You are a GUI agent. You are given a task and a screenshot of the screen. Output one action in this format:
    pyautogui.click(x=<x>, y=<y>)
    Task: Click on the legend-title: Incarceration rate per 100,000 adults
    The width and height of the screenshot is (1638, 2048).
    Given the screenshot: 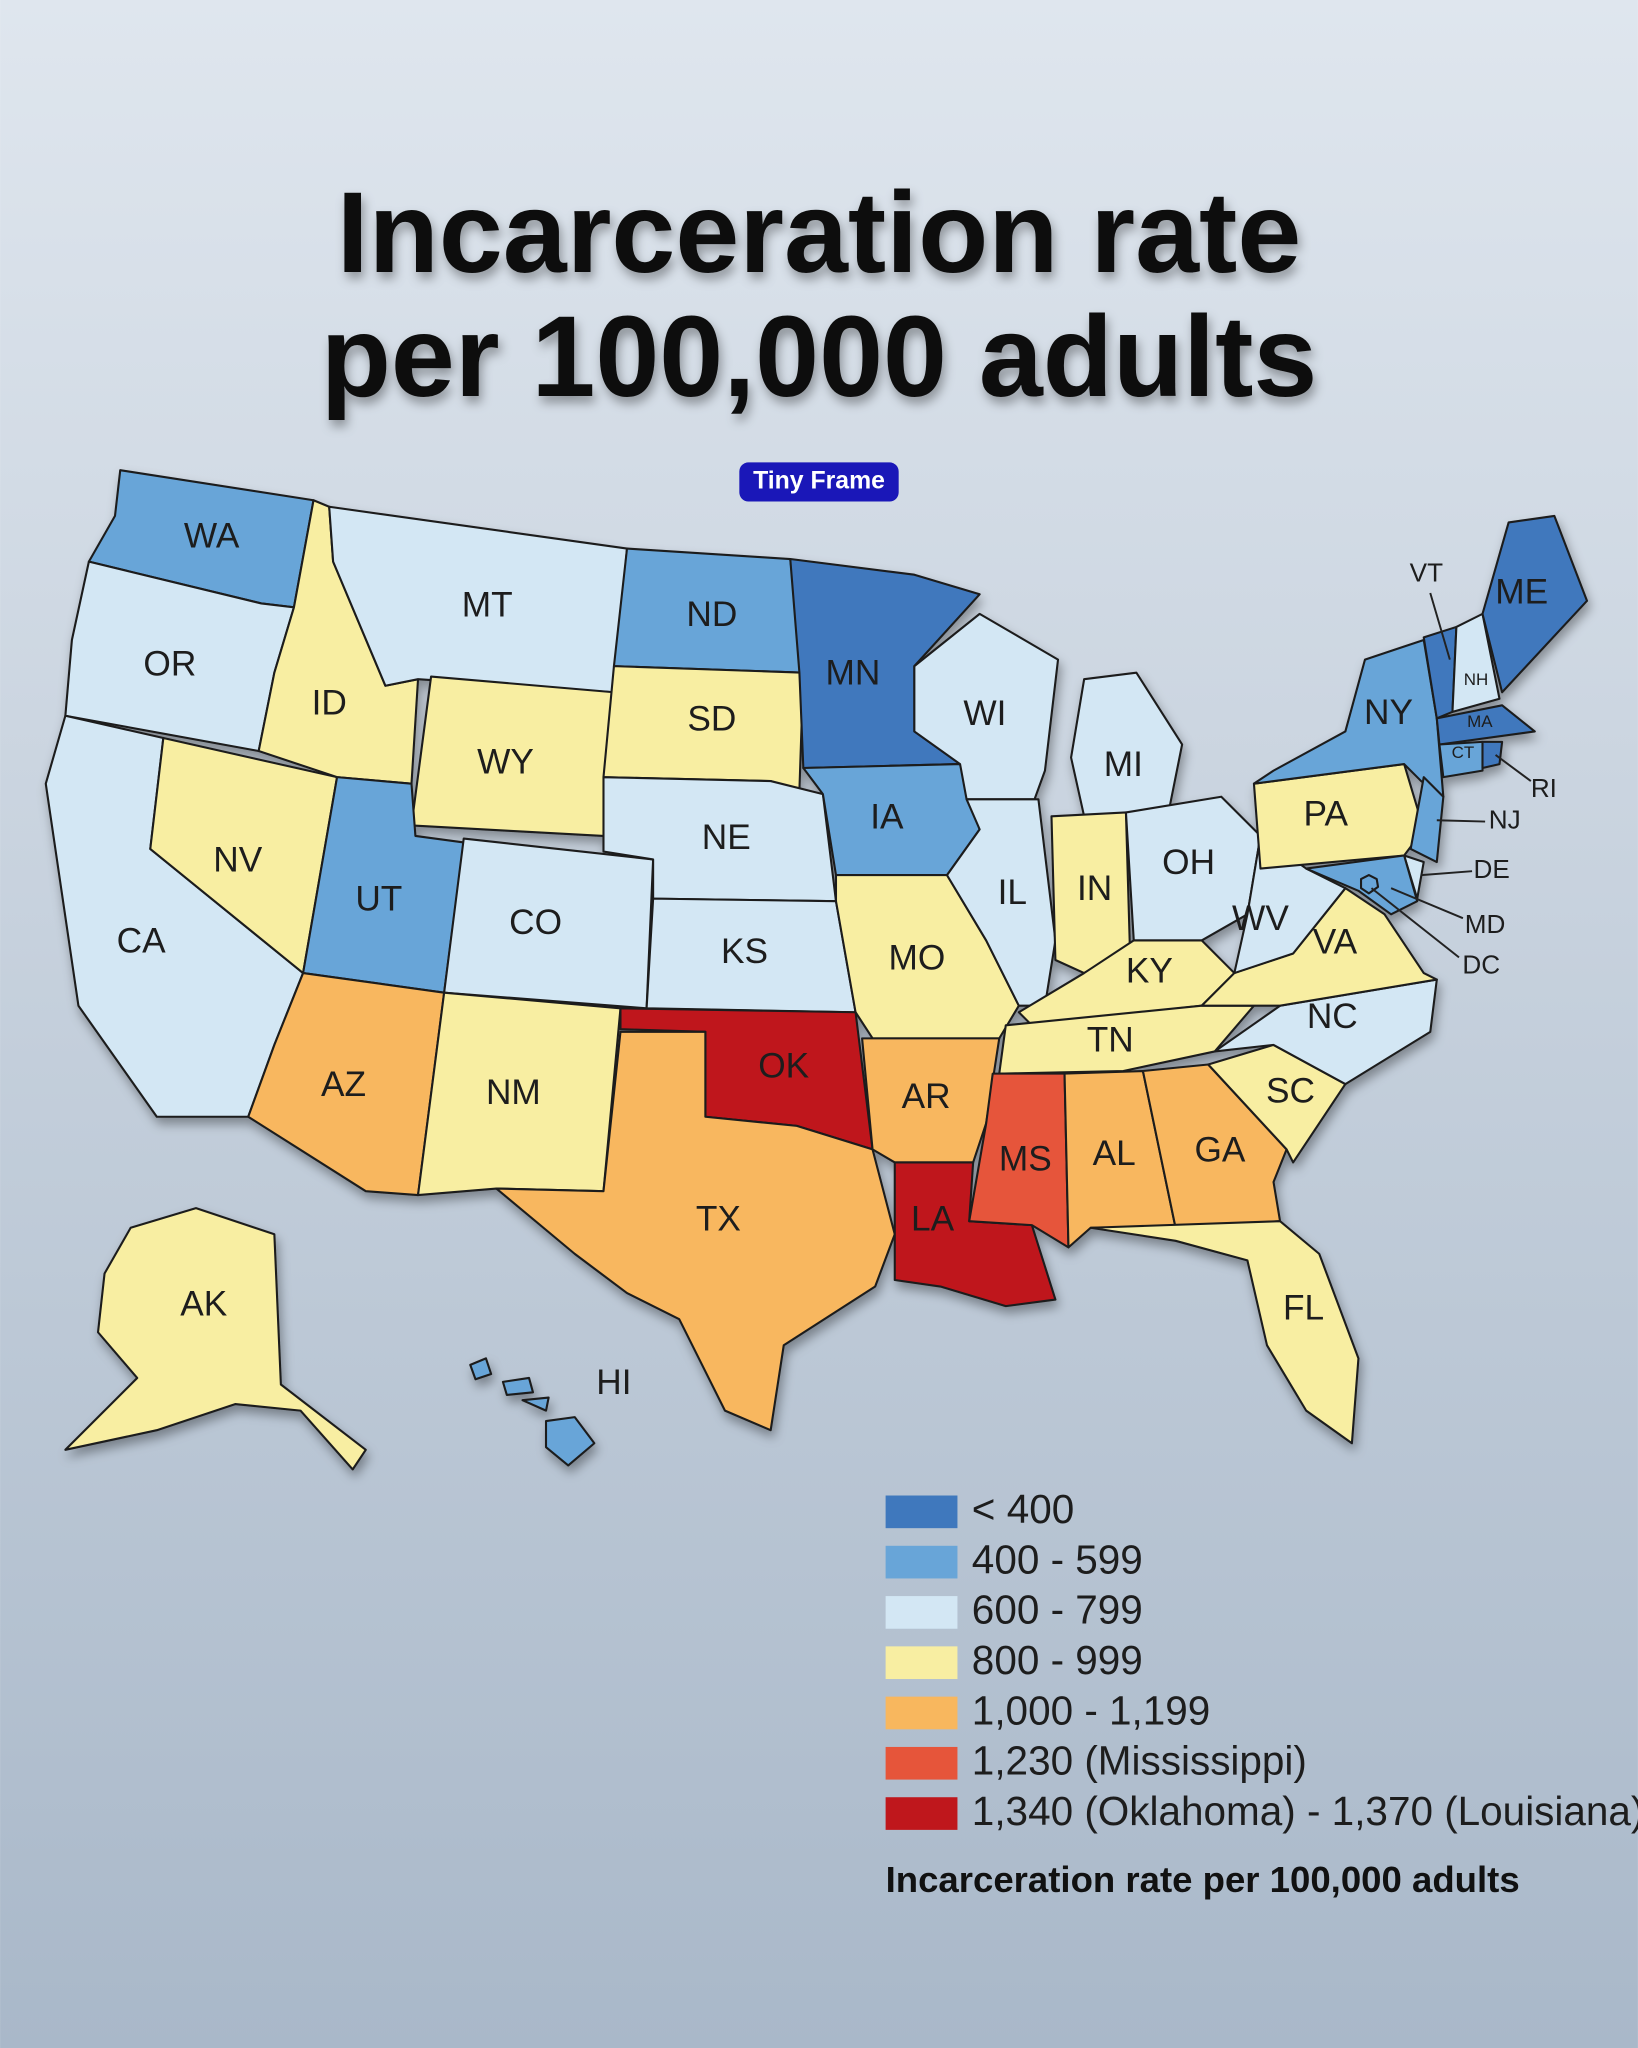 What is the action you would take?
    pyautogui.click(x=1203, y=1879)
    